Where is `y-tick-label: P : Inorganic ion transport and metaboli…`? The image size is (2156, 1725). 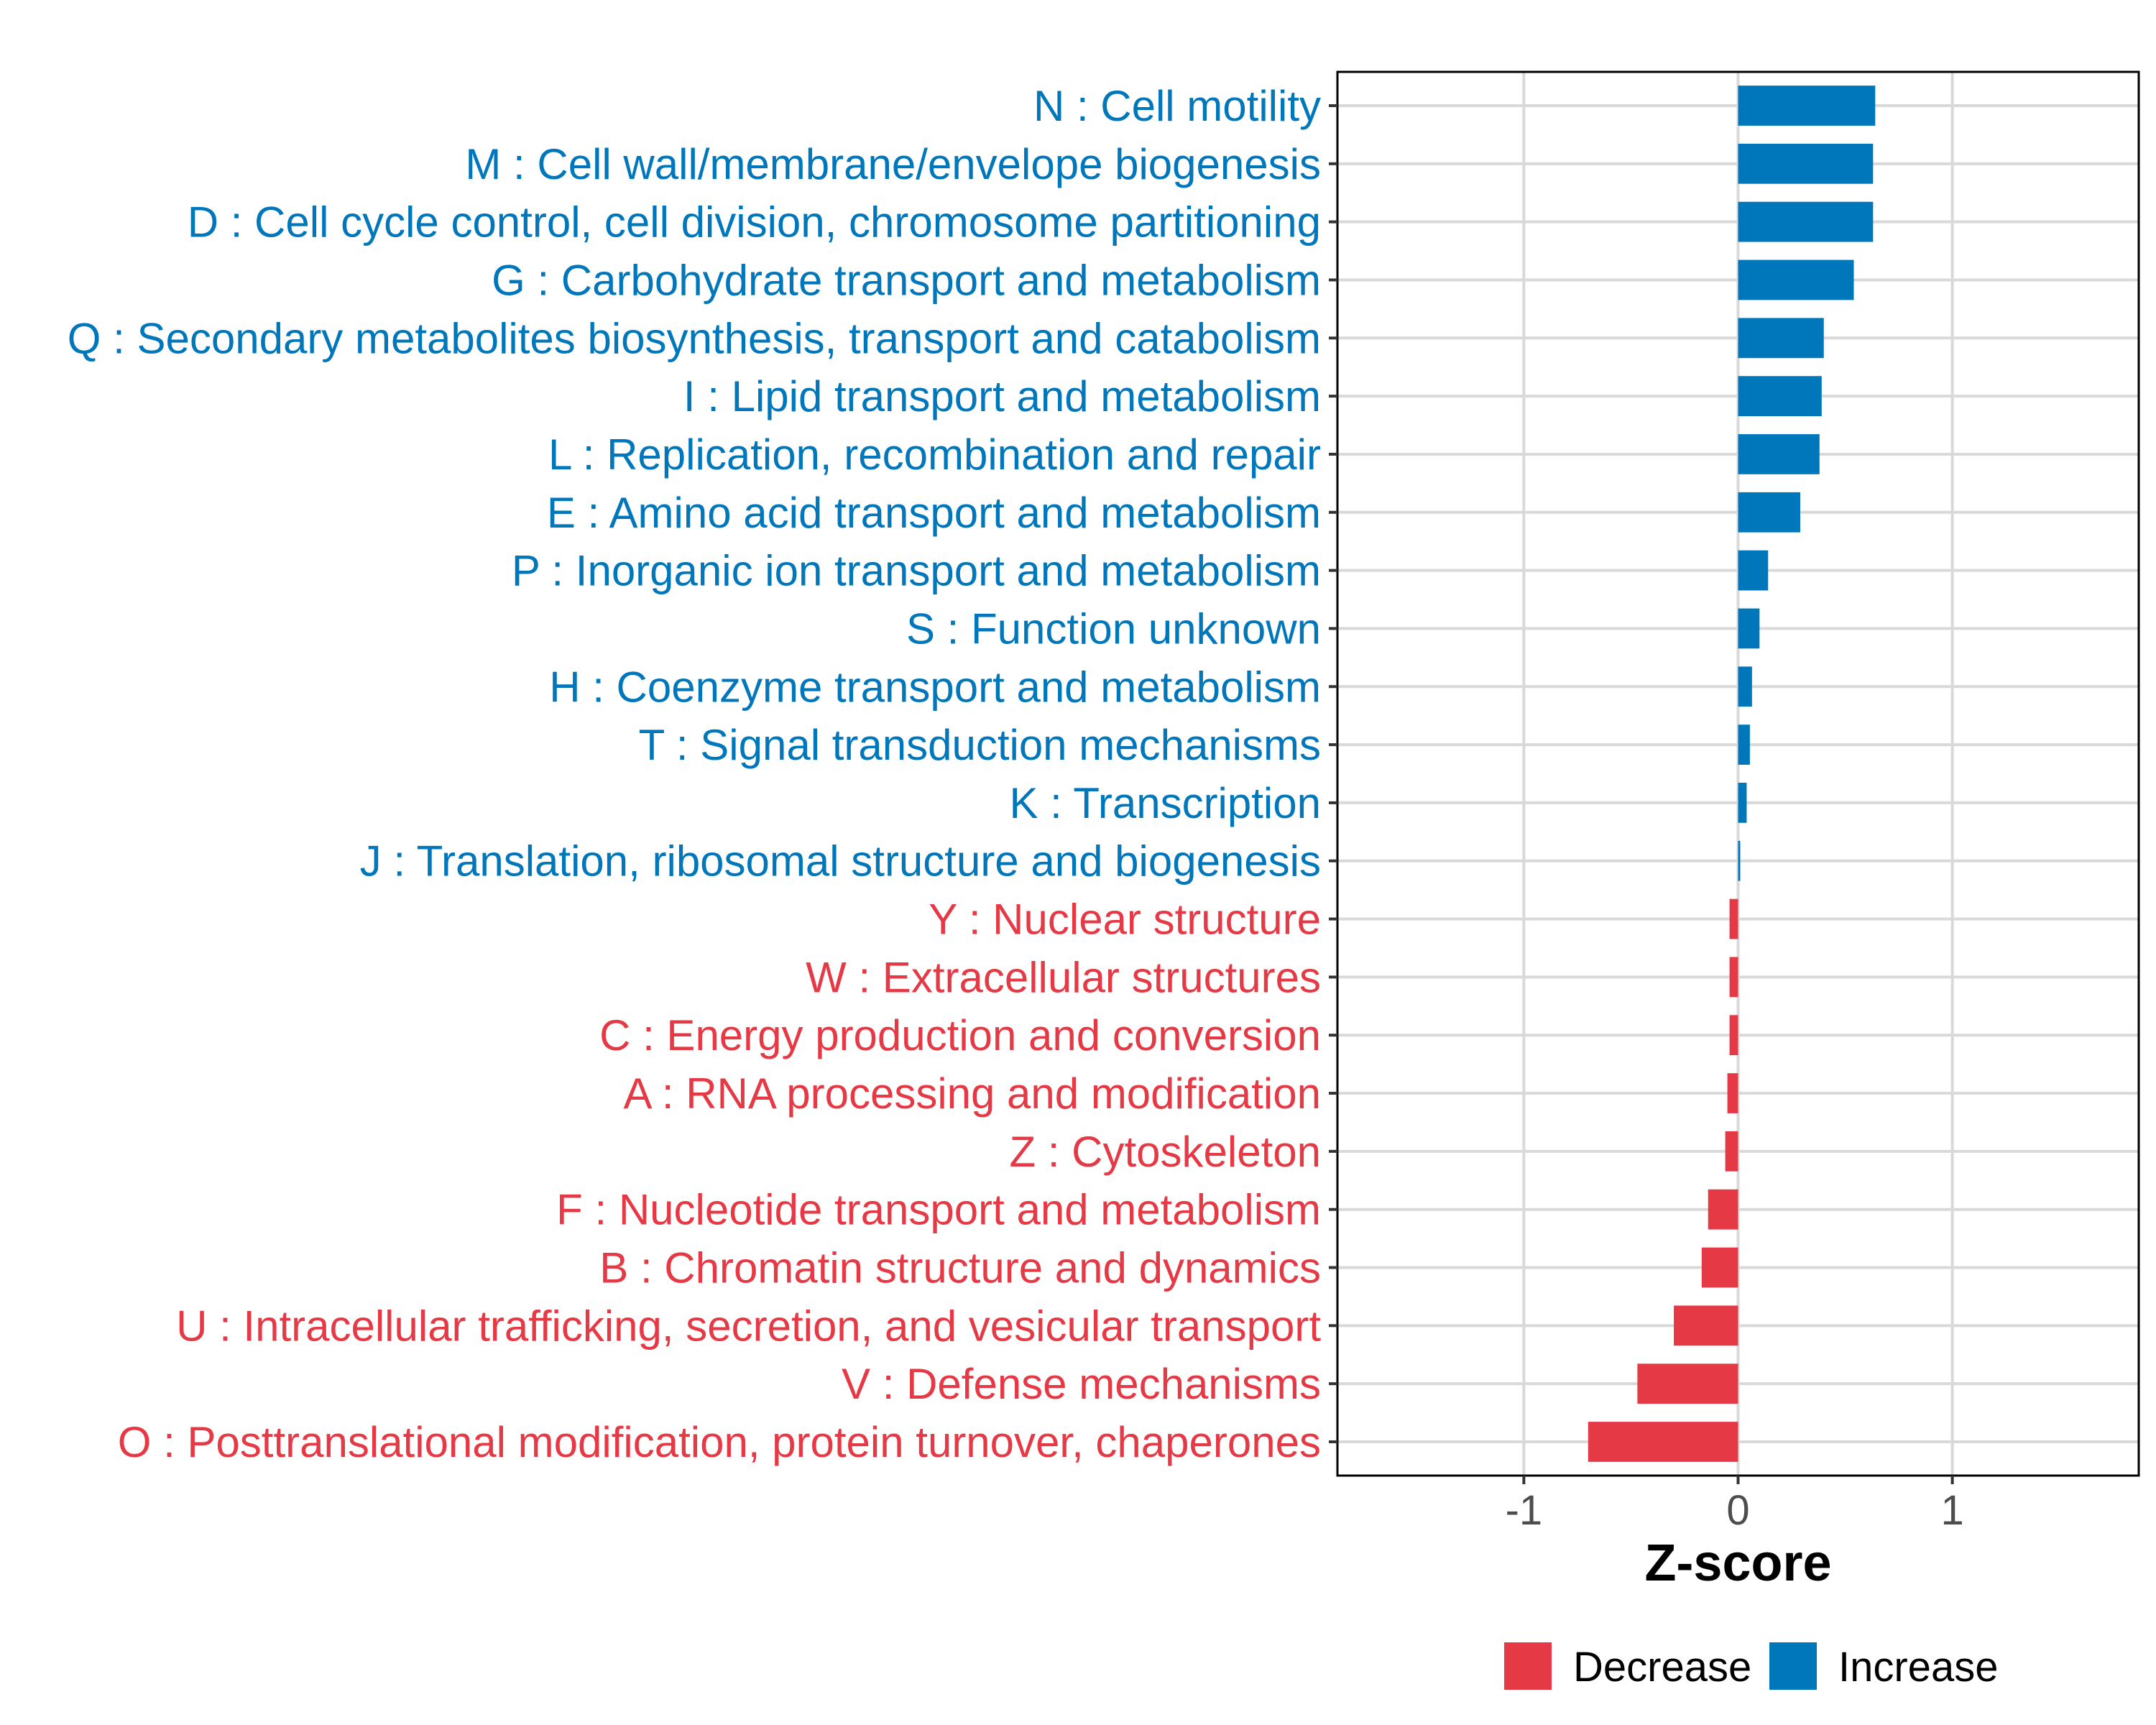 y-tick-label: P : Inorganic ion transport and metaboli… is located at coordinates (917, 571).